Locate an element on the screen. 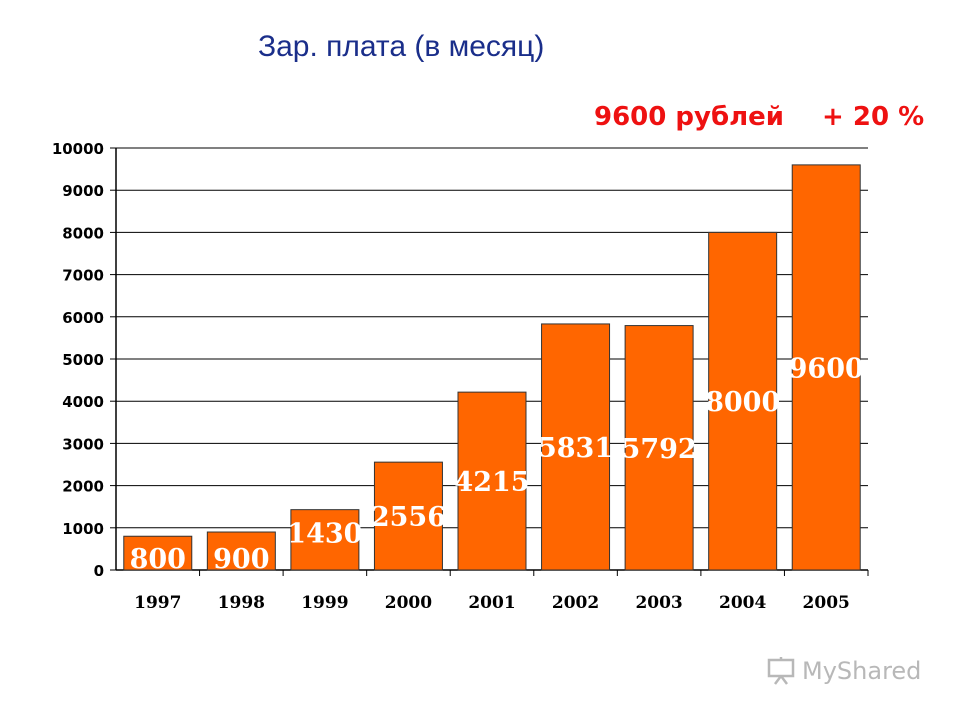  y-tick-label: 0 is located at coordinates (99, 571).